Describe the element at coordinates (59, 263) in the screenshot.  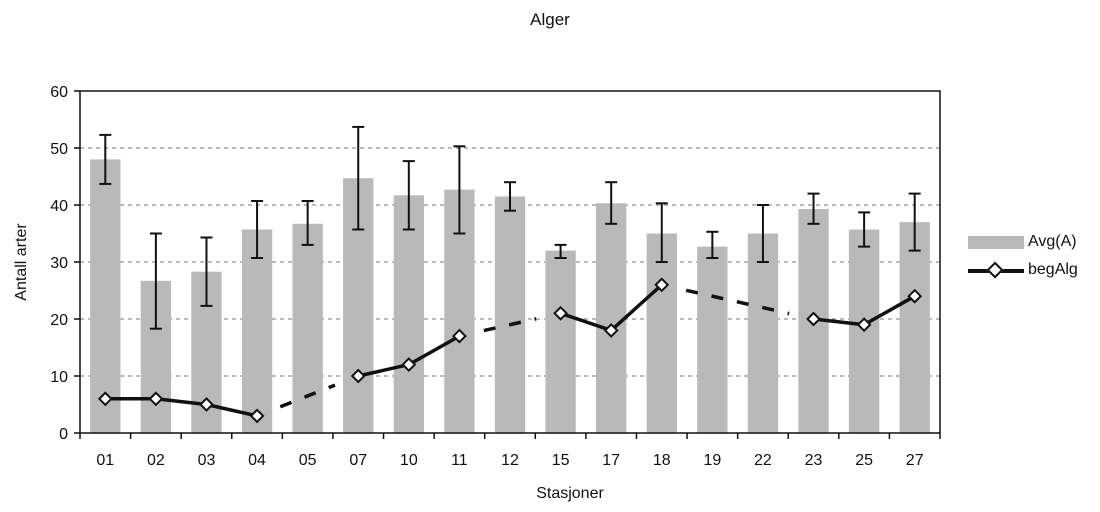
I see `y-tick-label: 30` at that location.